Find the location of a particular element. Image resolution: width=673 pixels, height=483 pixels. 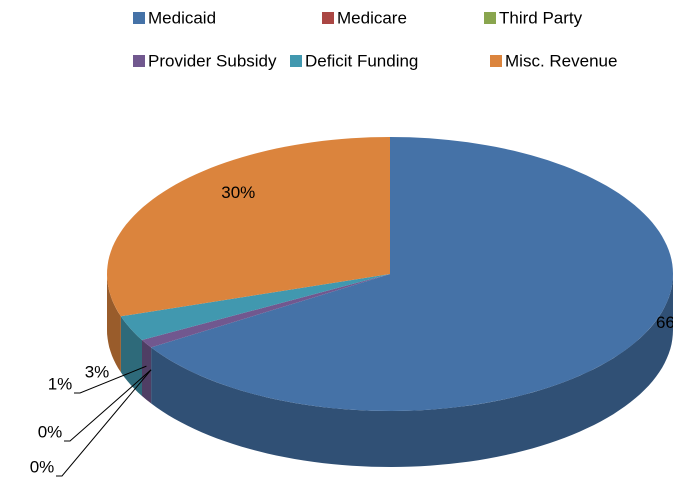

legend-label: Misc. Revenue is located at coordinates (561, 60).